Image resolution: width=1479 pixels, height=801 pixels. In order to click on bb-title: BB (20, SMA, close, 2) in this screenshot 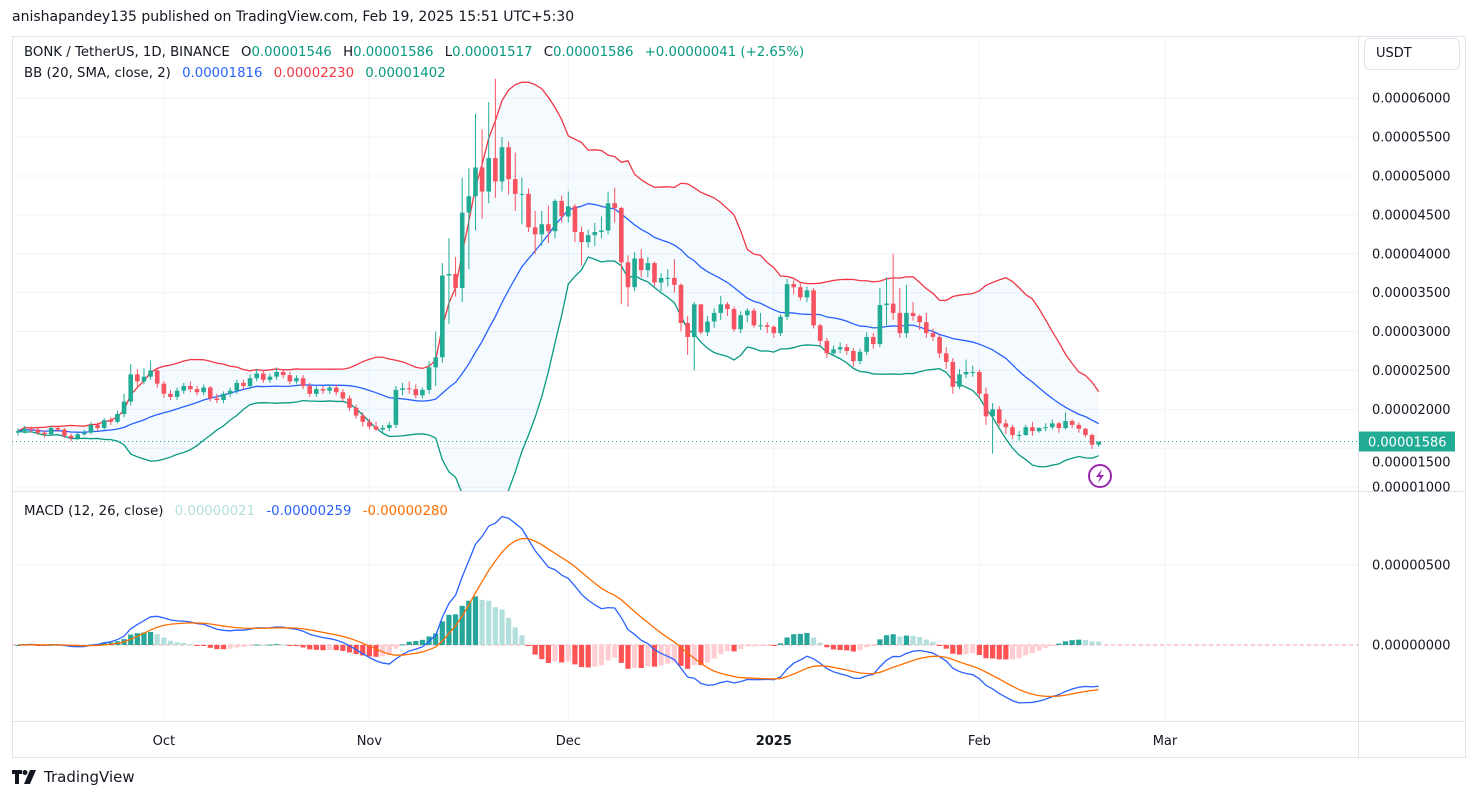, I will do `click(97, 73)`.